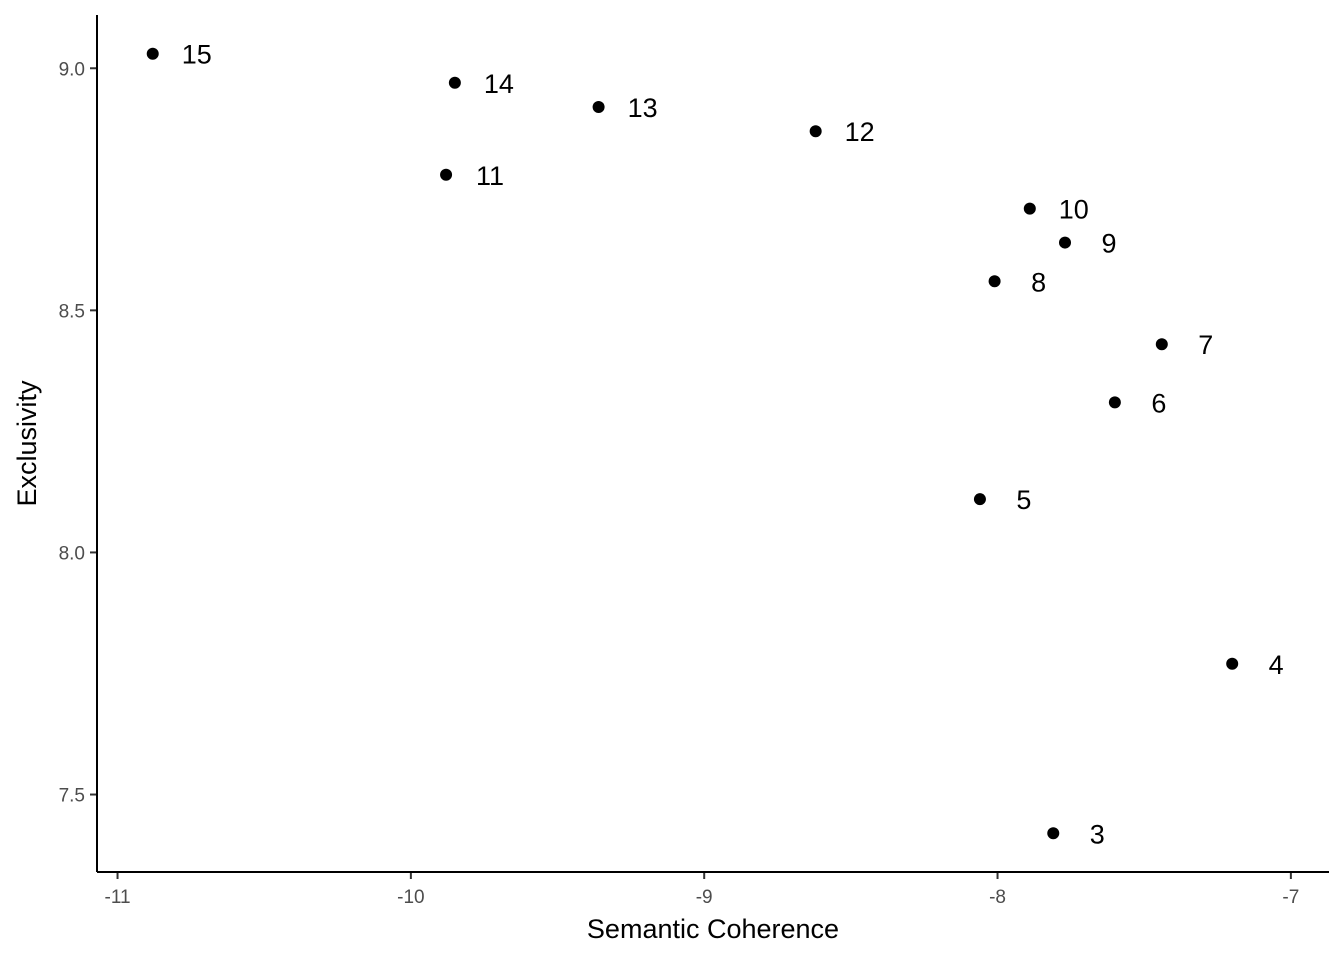 This screenshot has height=960, width=1344. I want to click on x-tick-label: -7, so click(1290, 897).